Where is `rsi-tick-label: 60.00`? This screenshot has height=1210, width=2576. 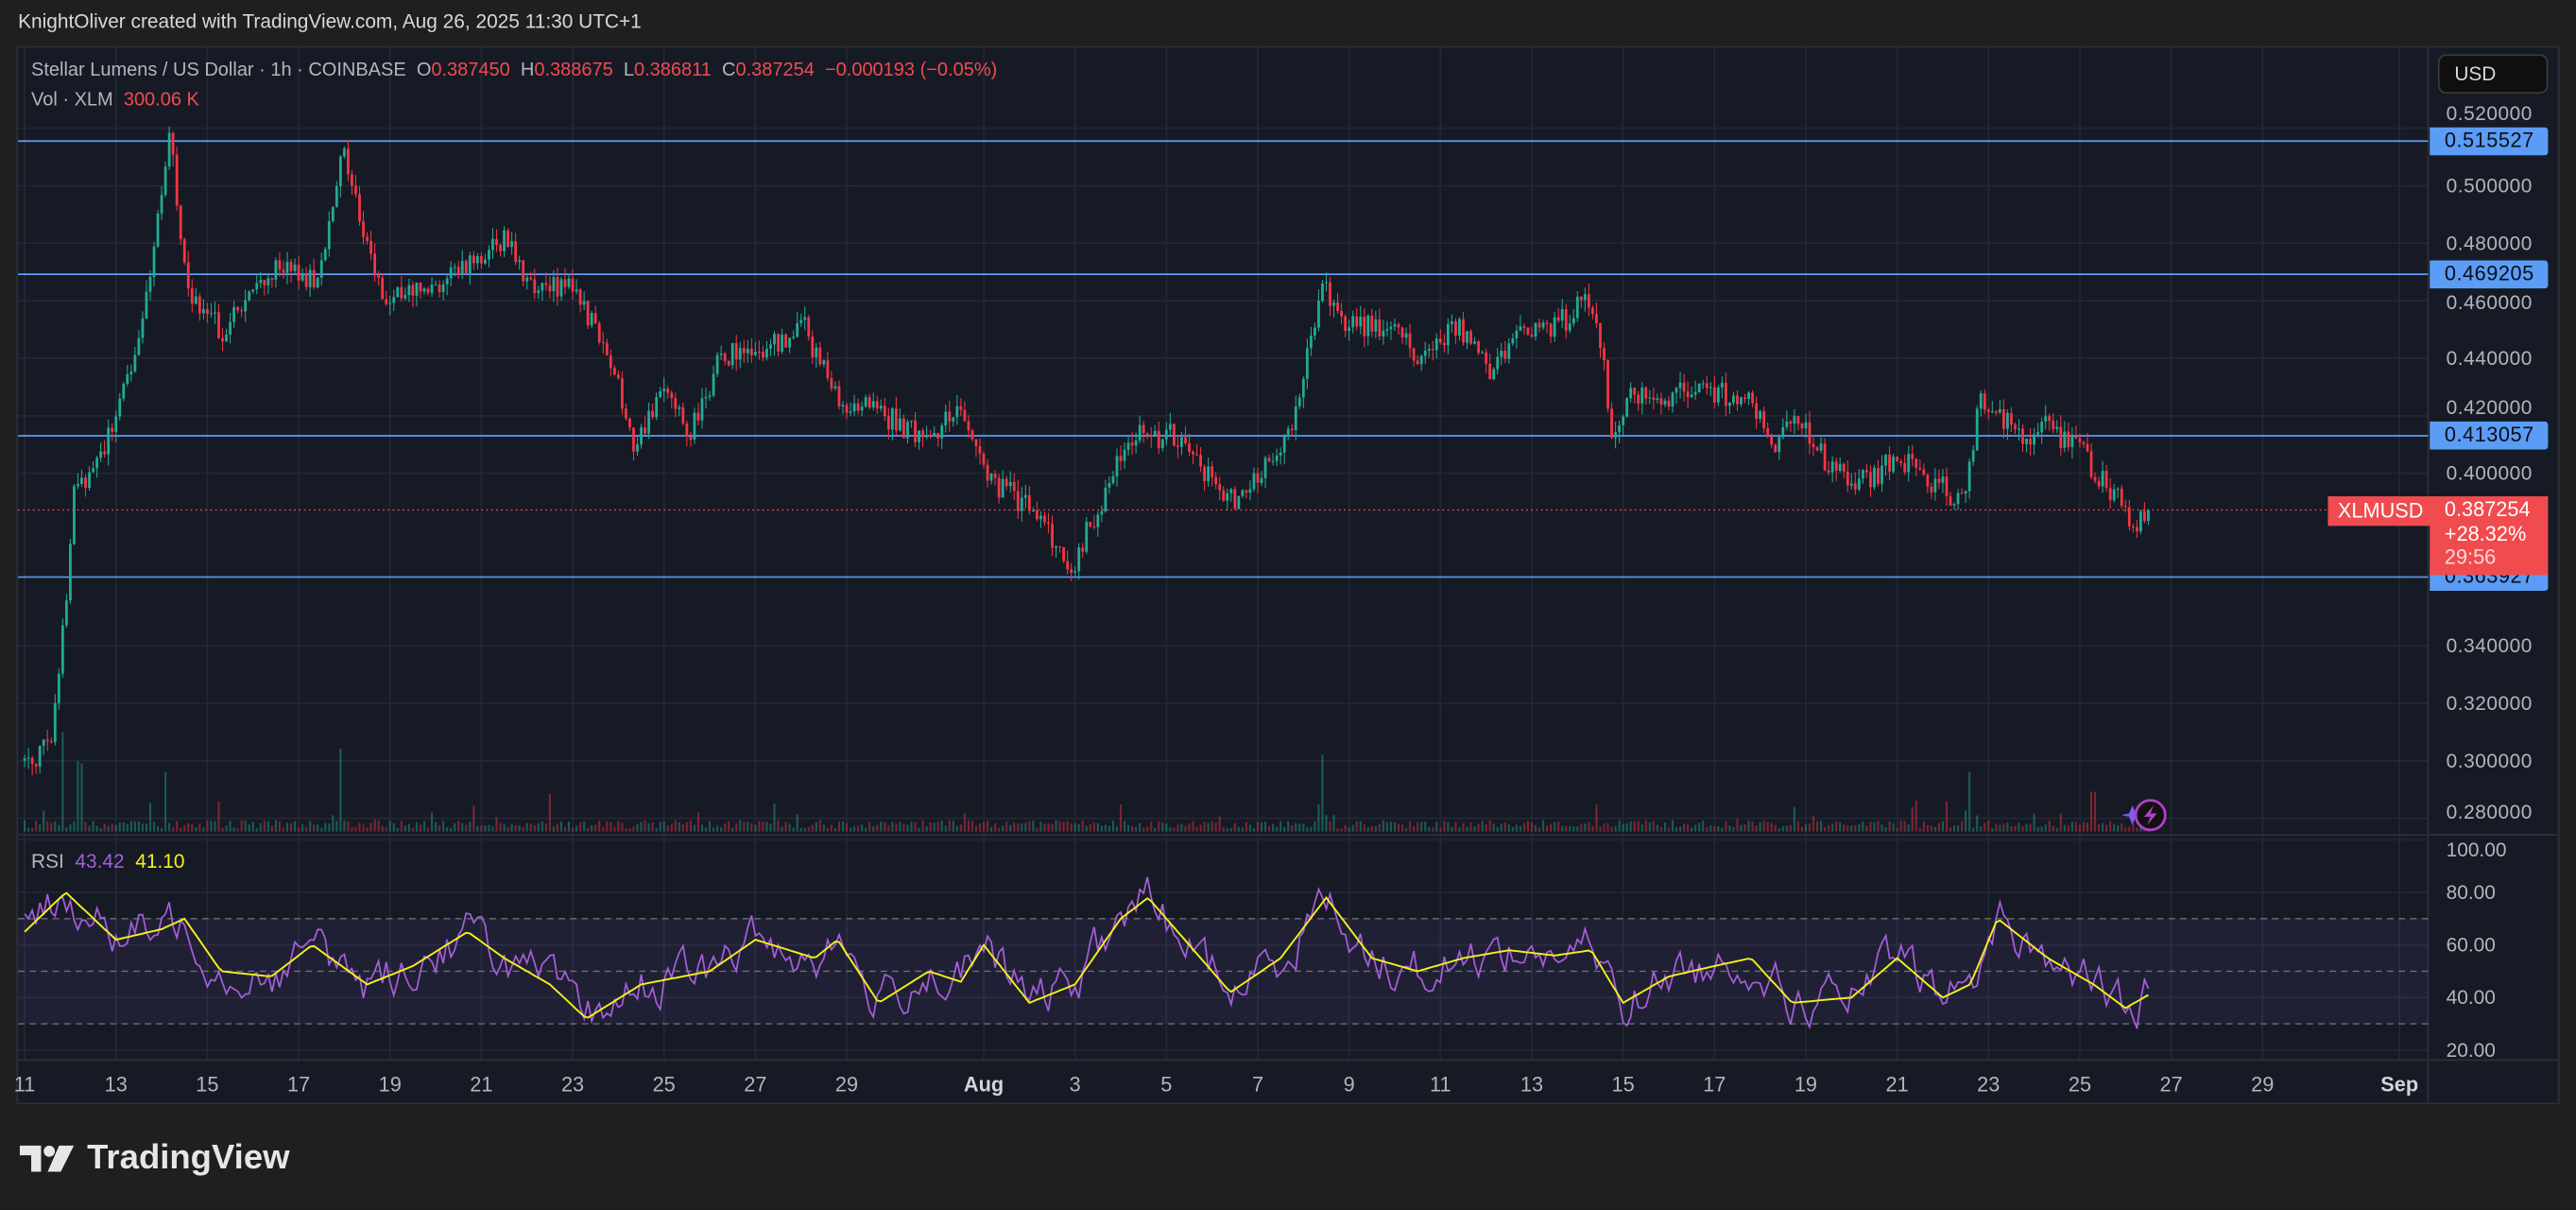 rsi-tick-label: 60.00 is located at coordinates (2471, 945).